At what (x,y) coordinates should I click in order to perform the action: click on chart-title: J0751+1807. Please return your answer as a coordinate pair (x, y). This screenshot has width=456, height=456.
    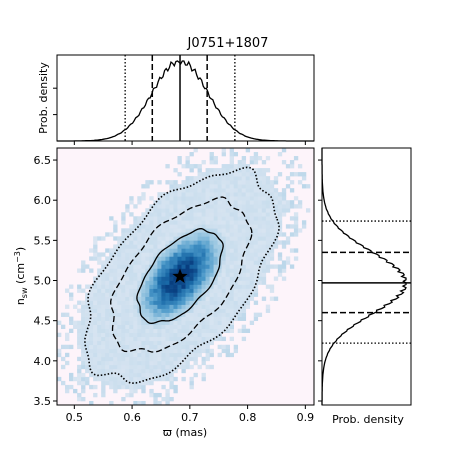
    Looking at the image, I should click on (228, 43).